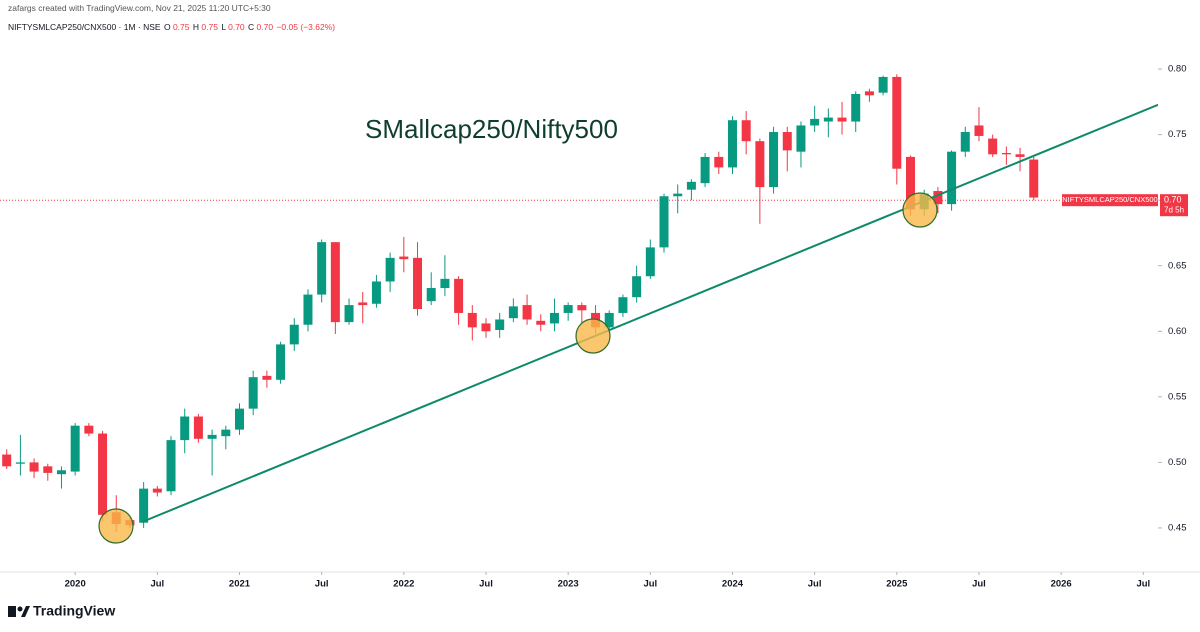  Describe the element at coordinates (74, 611) in the screenshot. I see `brand: TradingView` at that location.